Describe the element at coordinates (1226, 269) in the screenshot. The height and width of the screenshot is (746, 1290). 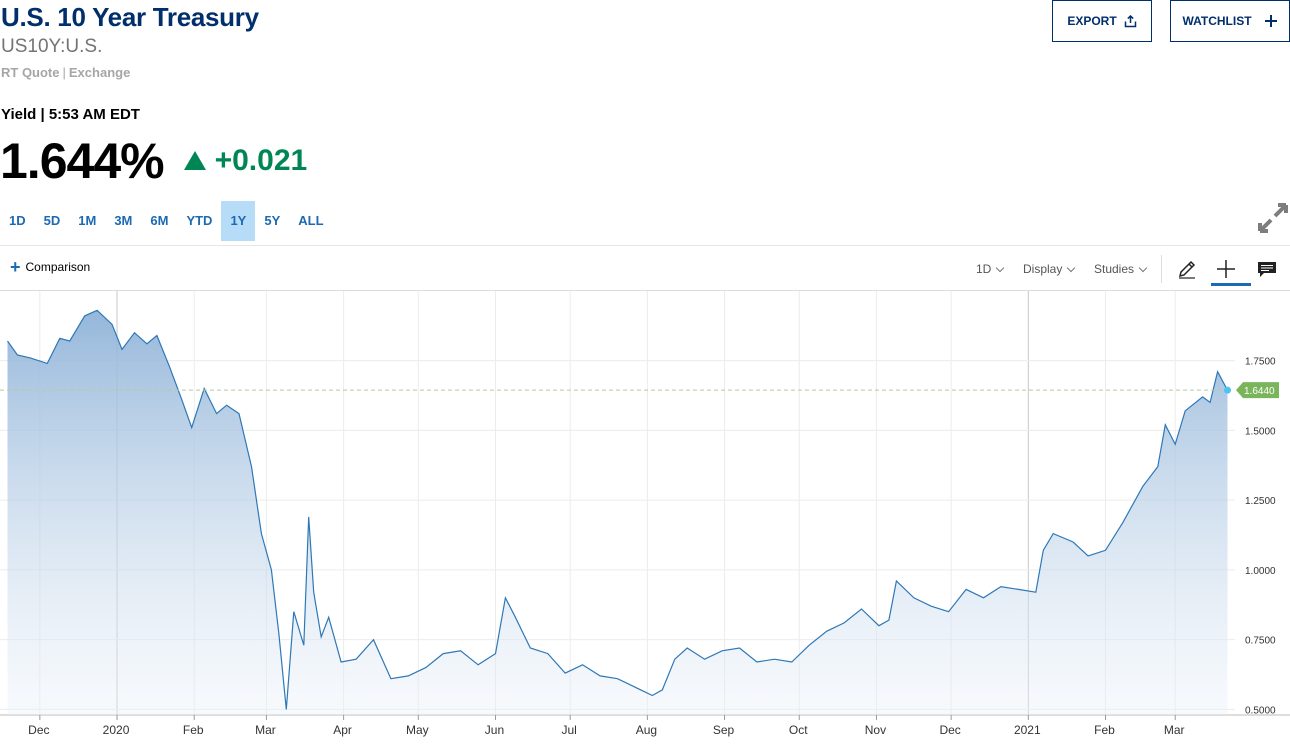
I see `crosshair-icon` at that location.